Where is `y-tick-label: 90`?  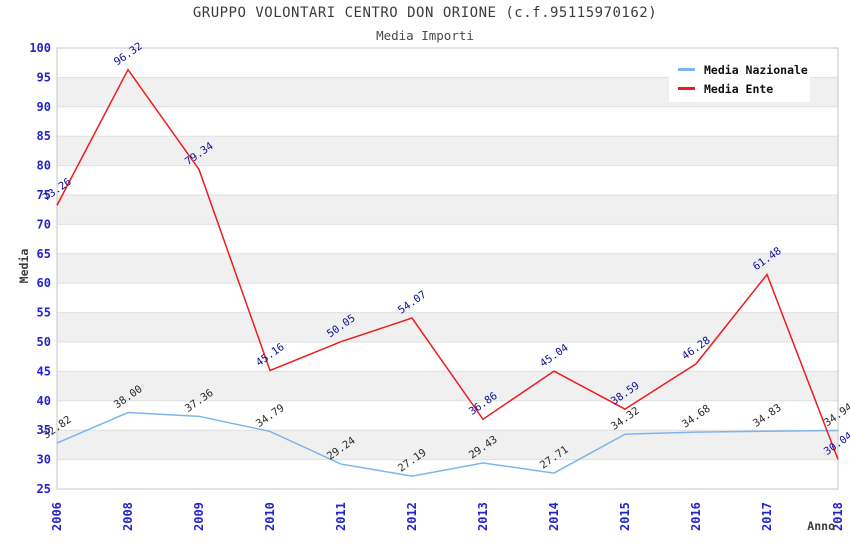
y-tick-label: 90 is located at coordinates (44, 107).